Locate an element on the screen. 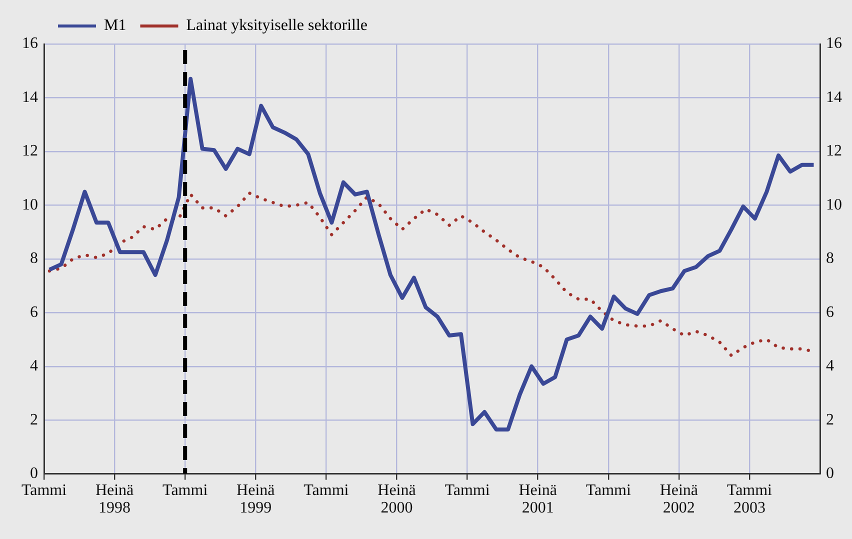 Image resolution: width=852 pixels, height=539 pixels. y-tick-label: 12 is located at coordinates (30, 151).